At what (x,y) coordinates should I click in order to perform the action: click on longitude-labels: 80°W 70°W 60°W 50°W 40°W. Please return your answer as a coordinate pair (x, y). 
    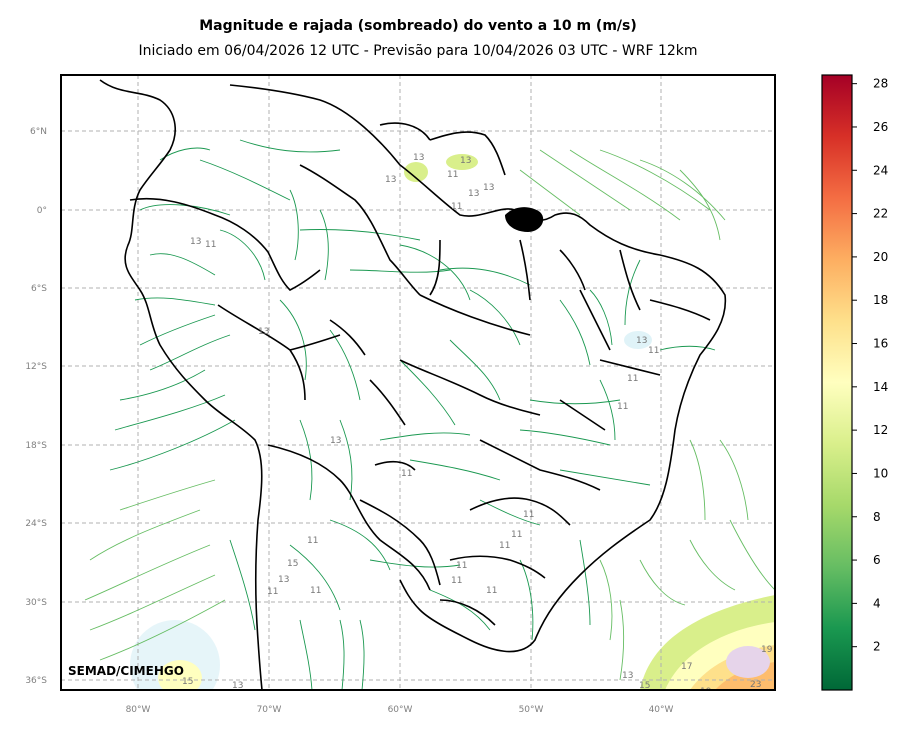
    Looking at the image, I should click on (400, 710).